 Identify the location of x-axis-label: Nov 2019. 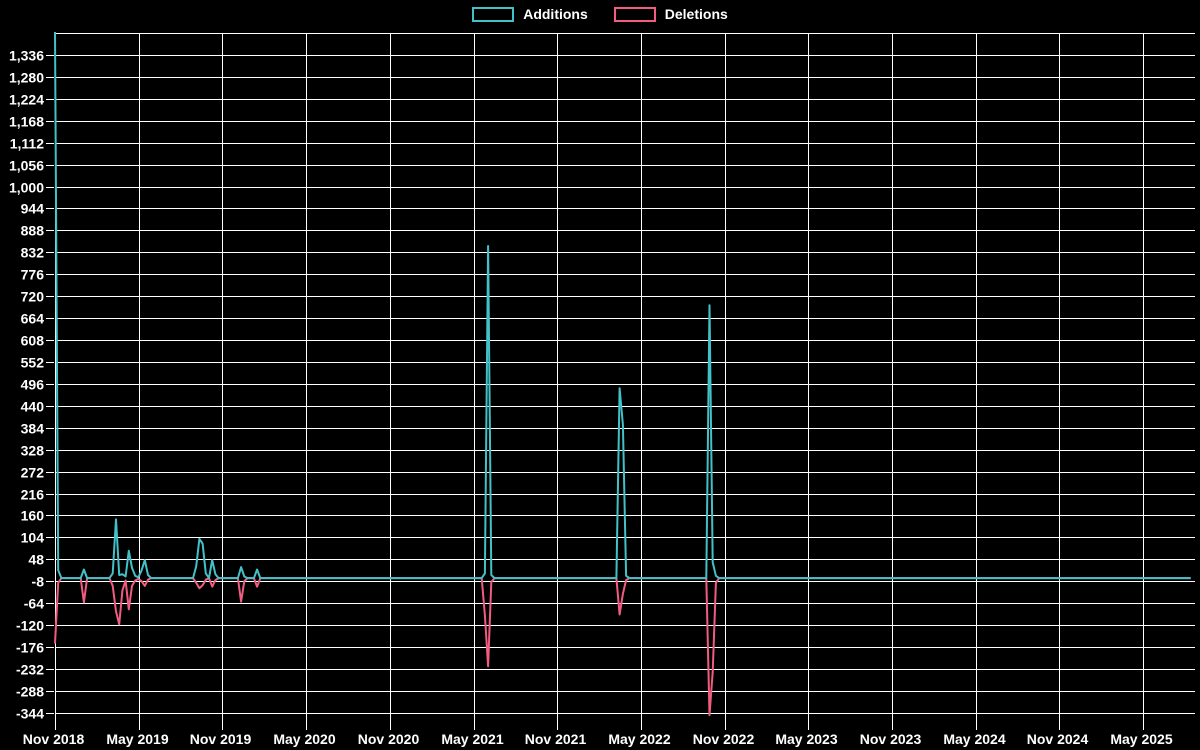
(221, 739).